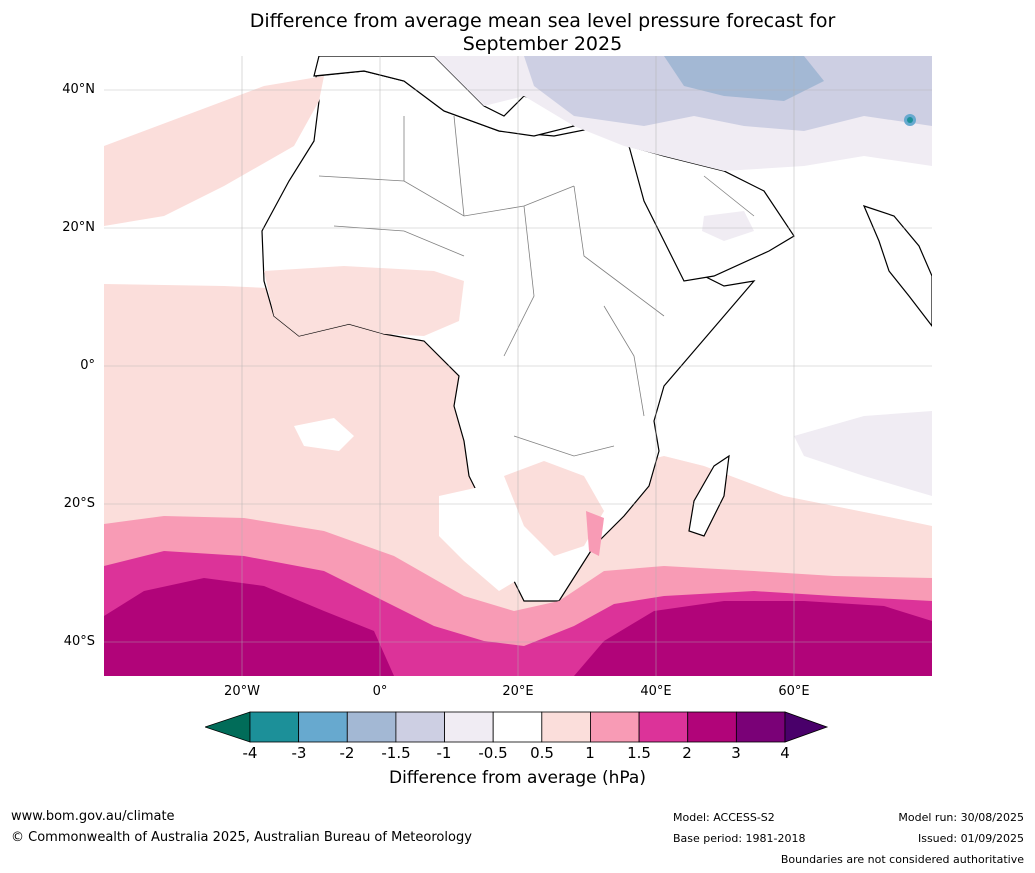 The width and height of the screenshot is (1035, 873). What do you see at coordinates (78, 89) in the screenshot?
I see `lat-label-40n: 40°N` at bounding box center [78, 89].